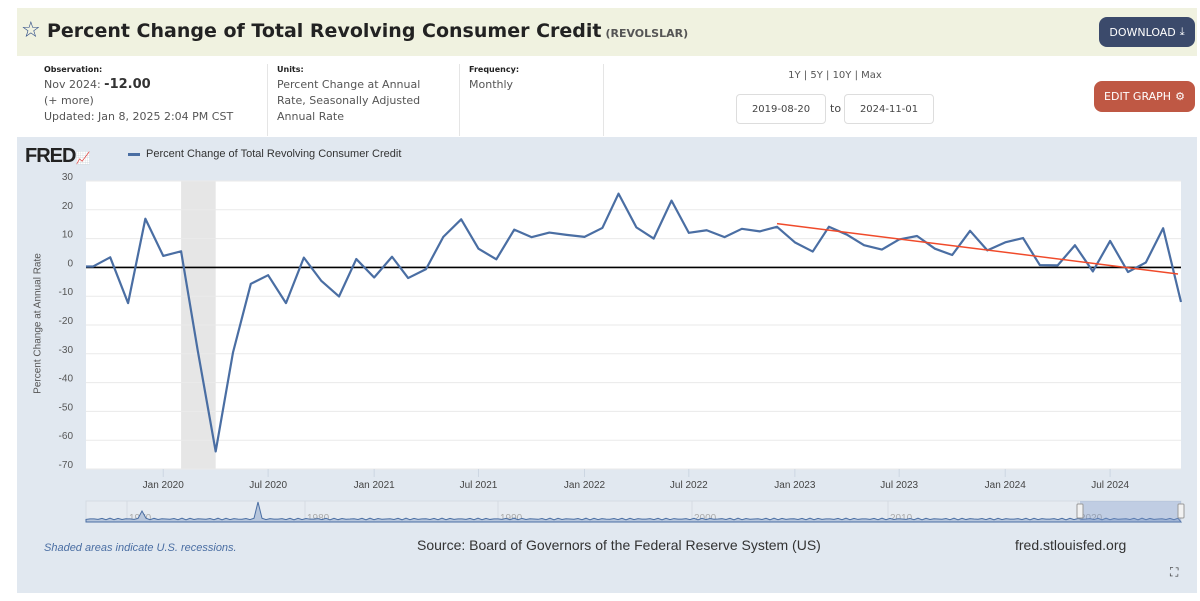 This screenshot has width=1200, height=601. Describe the element at coordinates (1174, 572) in the screenshot. I see `fullscreen-icon: ⛶` at that location.